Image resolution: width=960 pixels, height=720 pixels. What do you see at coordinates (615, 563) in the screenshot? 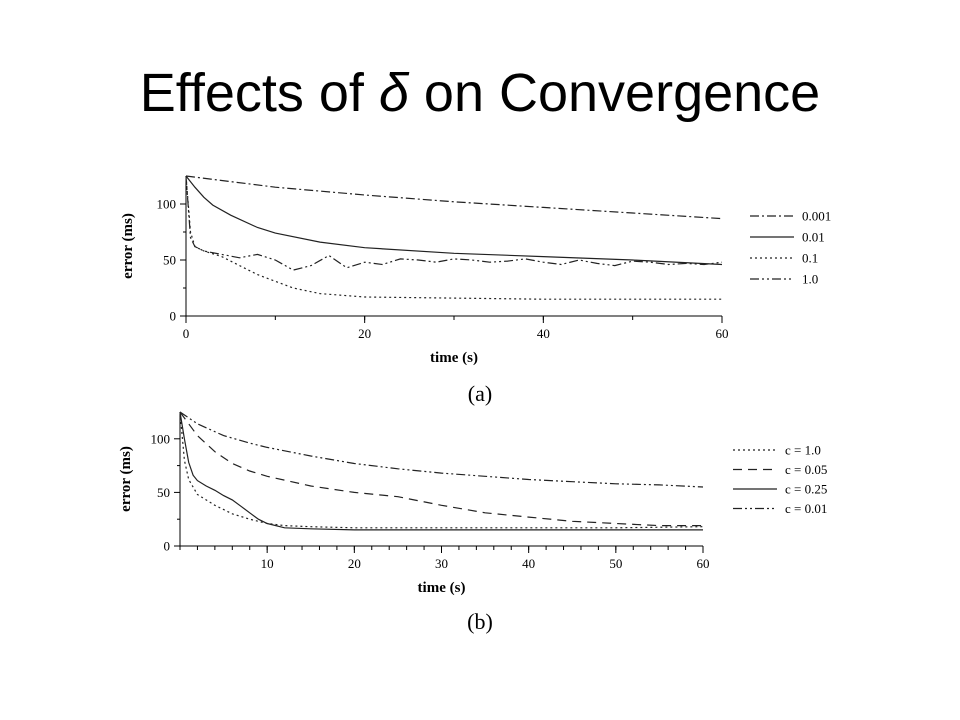
I see `c1-x-tick-label: 50` at bounding box center [615, 563].